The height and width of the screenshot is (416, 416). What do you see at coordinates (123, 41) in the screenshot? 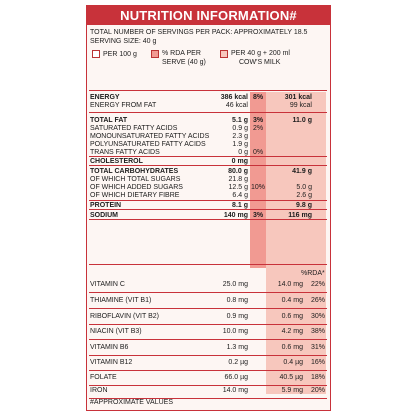
I see `serving-size-text: SERVING SIZE: 40 g` at bounding box center [123, 41].